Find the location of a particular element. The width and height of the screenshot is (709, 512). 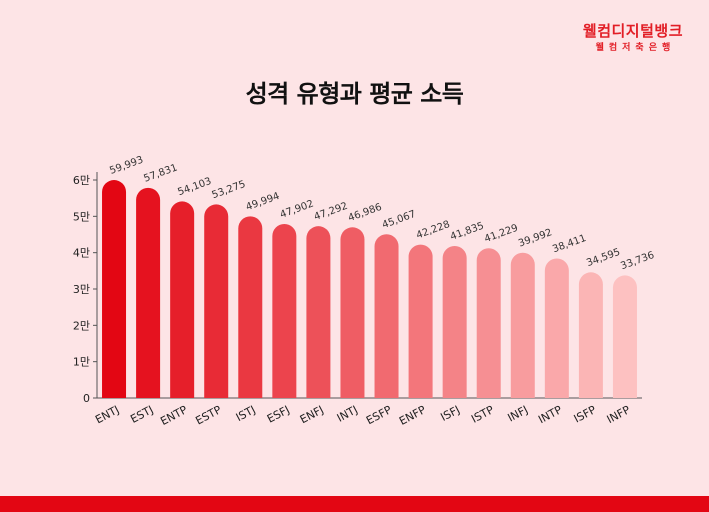

y-tick-label: 6만 is located at coordinates (81, 180).